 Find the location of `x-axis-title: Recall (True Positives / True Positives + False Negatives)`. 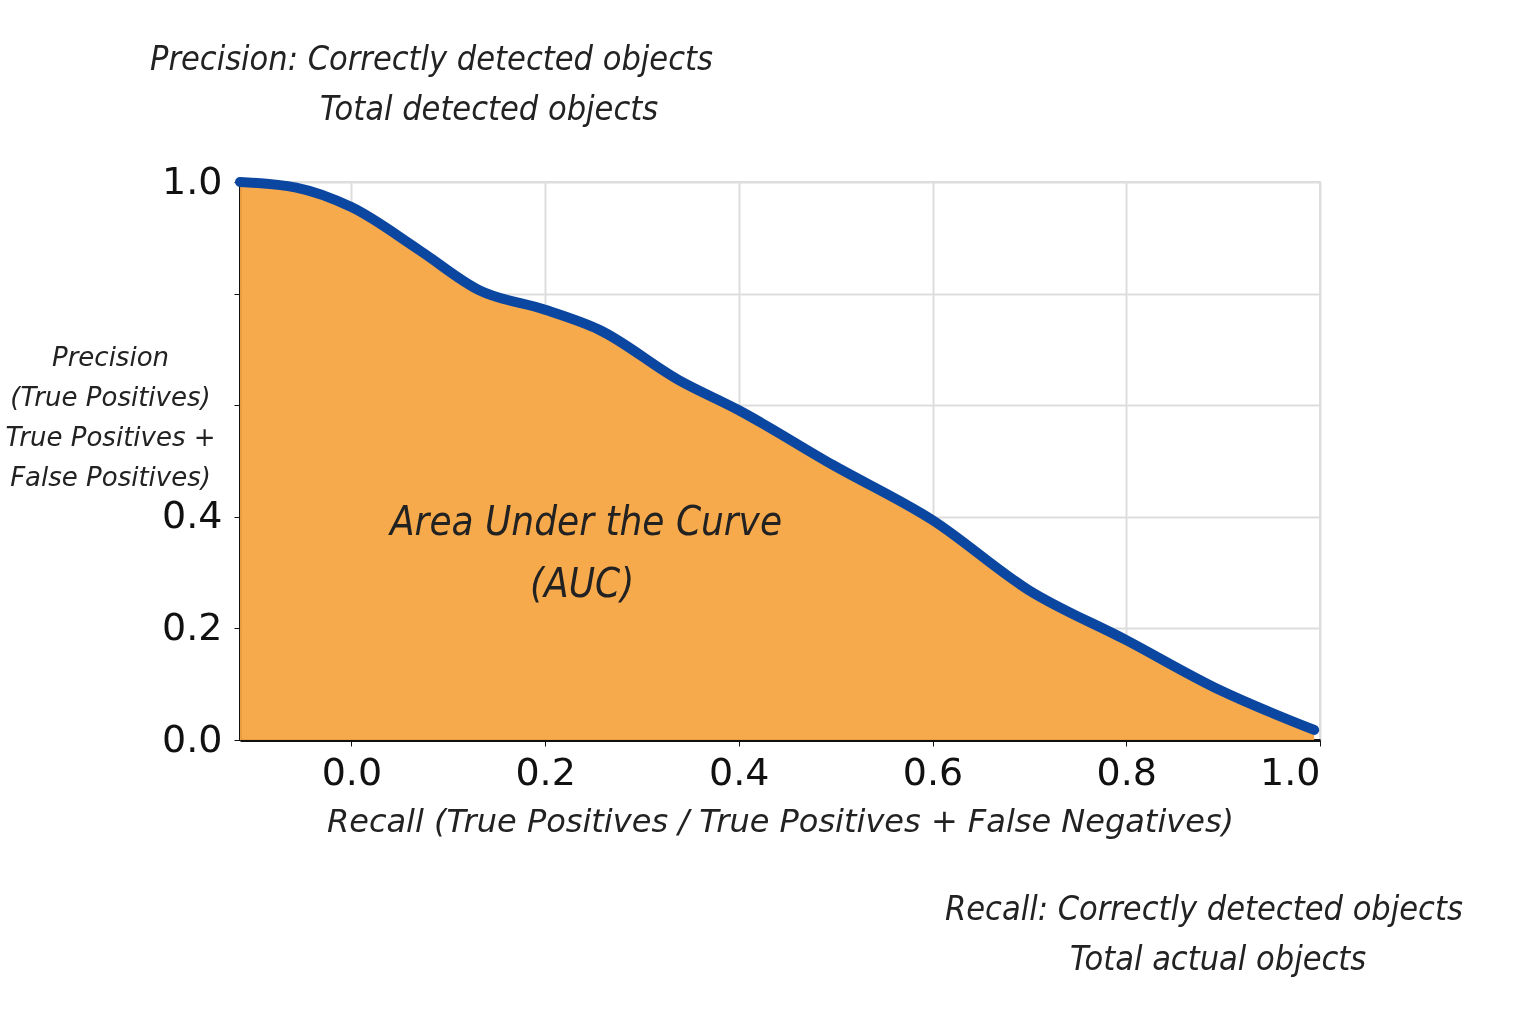

x-axis-title: Recall (True Positives / True Positives + False Negatives) is located at coordinates (780, 820).